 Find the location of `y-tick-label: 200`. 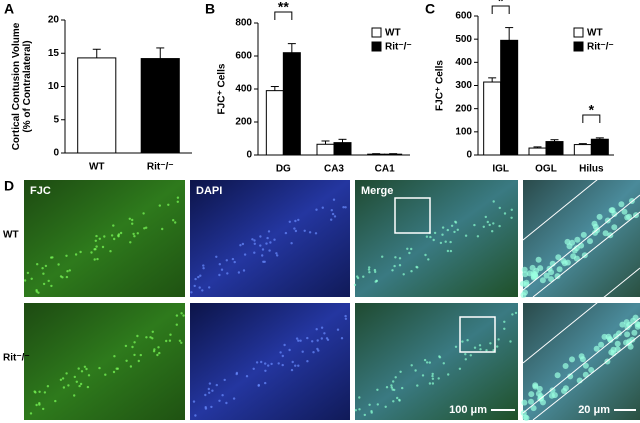

y-tick-label: 200 is located at coordinates (243, 122).